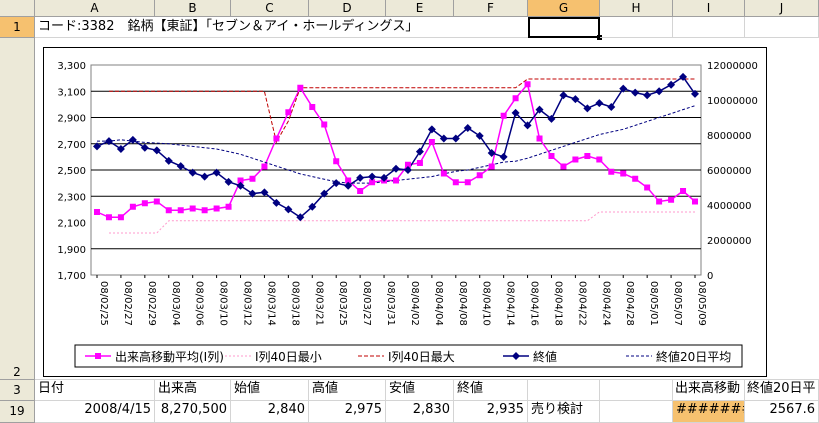 This screenshot has height=423, width=819. I want to click on left-tick-8: 3,300, so click(71, 66).